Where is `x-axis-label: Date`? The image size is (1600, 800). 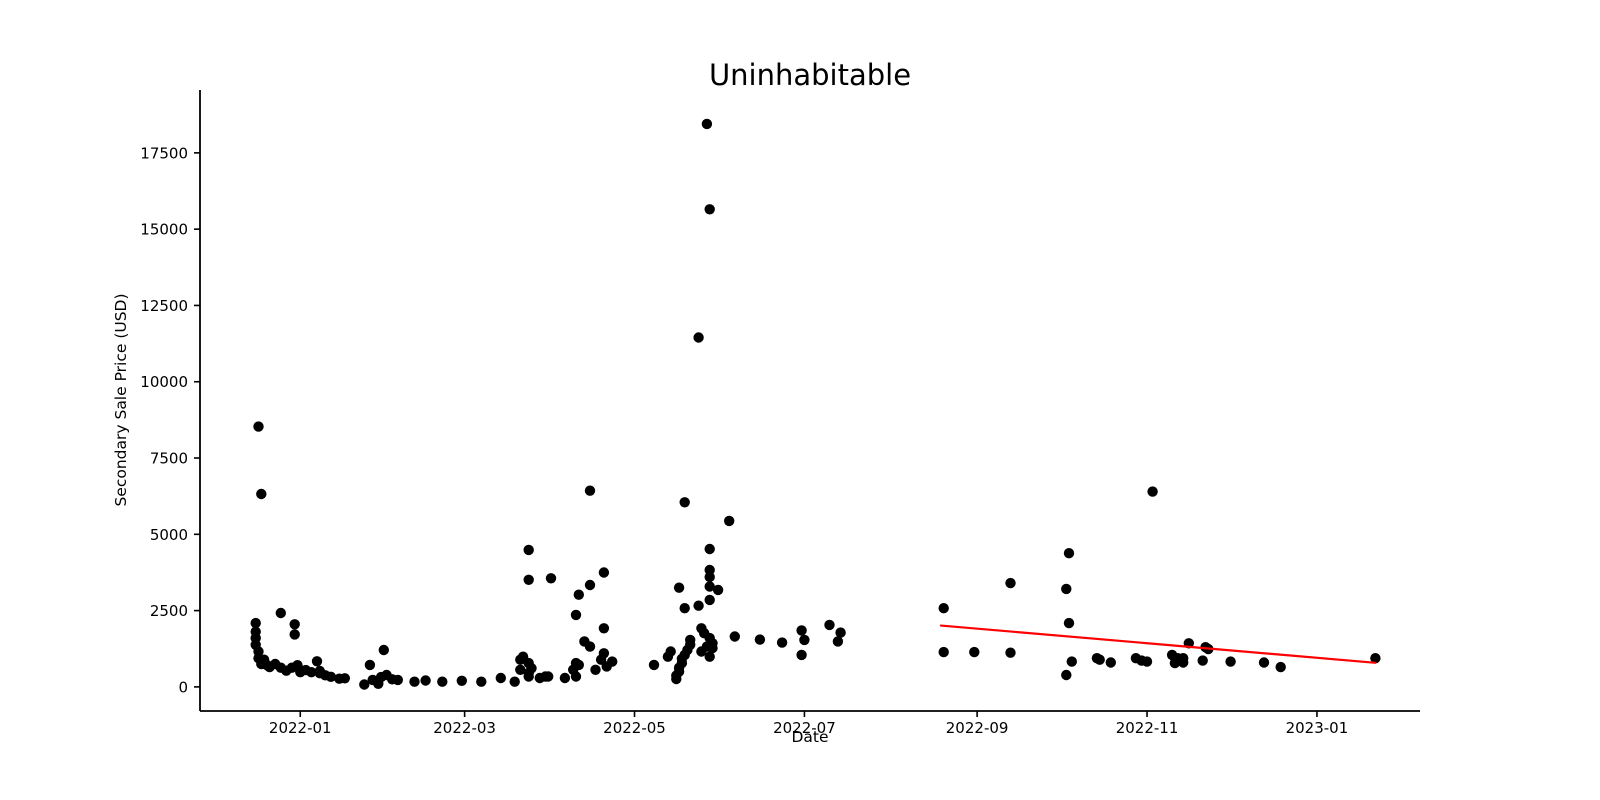
x-axis-label: Date is located at coordinates (810, 737).